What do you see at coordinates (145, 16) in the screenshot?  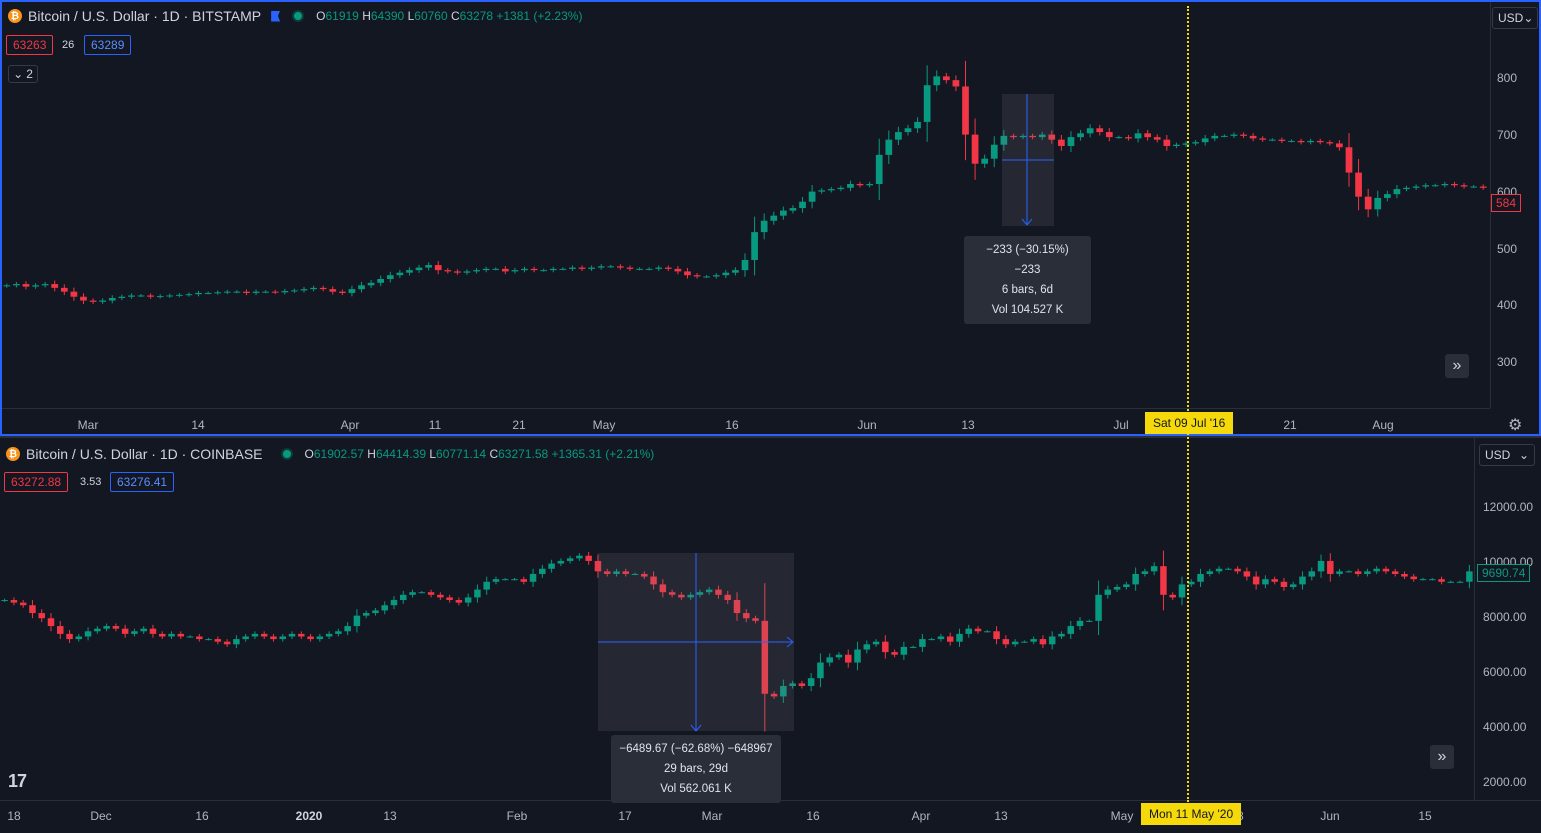 I see `symbol-title: Bitcoin / U.S. Dollar · 1D · BITSTAMP` at bounding box center [145, 16].